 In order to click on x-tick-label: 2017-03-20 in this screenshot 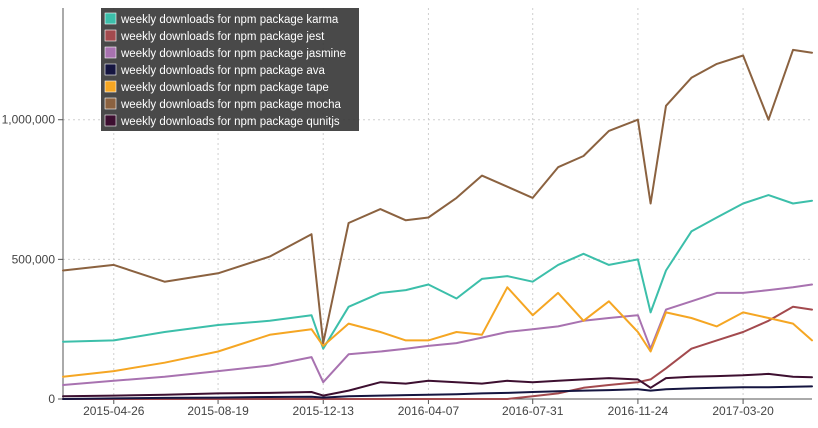, I will do `click(743, 411)`.